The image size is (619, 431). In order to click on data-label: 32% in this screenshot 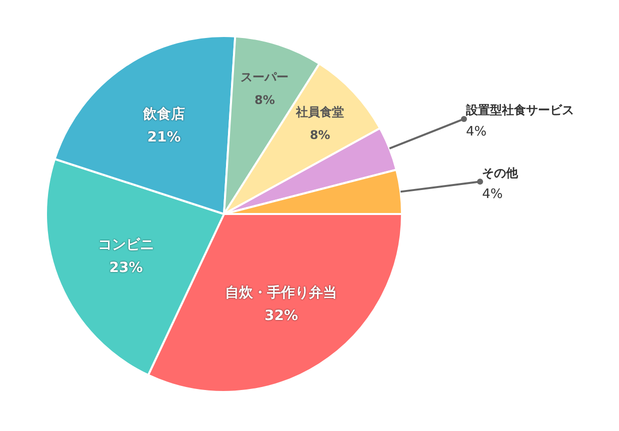, I will do `click(281, 316)`.